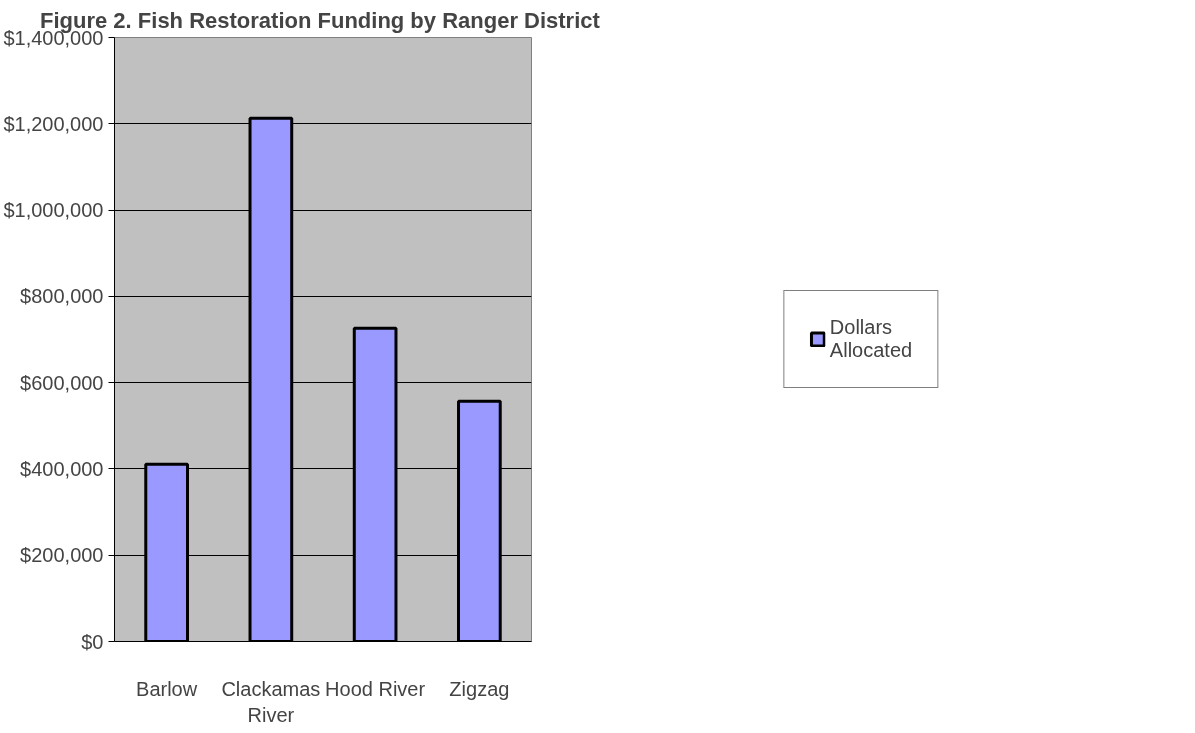 Image resolution: width=1195 pixels, height=733 pixels. What do you see at coordinates (62, 382) in the screenshot?
I see `y-tick-label: $600,000` at bounding box center [62, 382].